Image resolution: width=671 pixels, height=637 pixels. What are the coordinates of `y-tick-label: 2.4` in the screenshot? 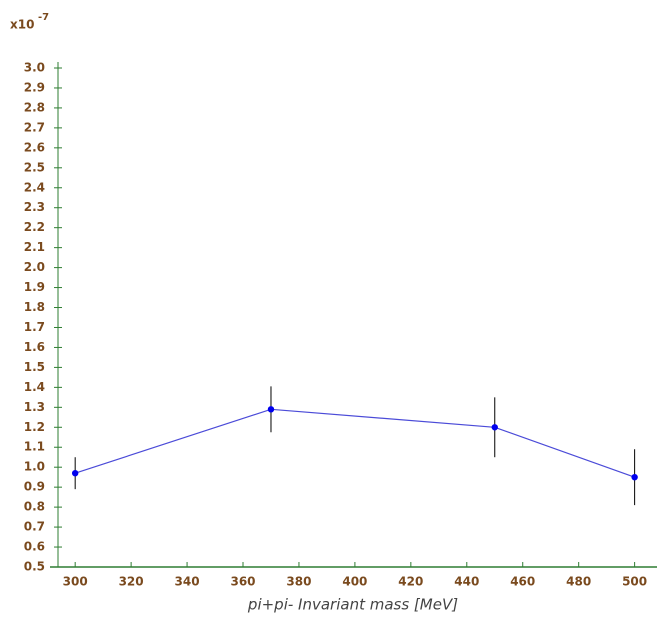 It's located at (34, 187).